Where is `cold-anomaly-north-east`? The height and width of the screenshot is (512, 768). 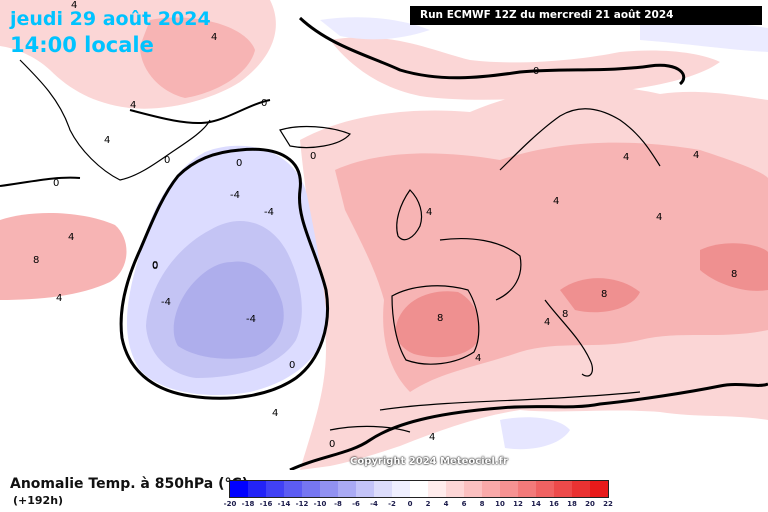 cold-anomaly-north-east is located at coordinates (704, 36).